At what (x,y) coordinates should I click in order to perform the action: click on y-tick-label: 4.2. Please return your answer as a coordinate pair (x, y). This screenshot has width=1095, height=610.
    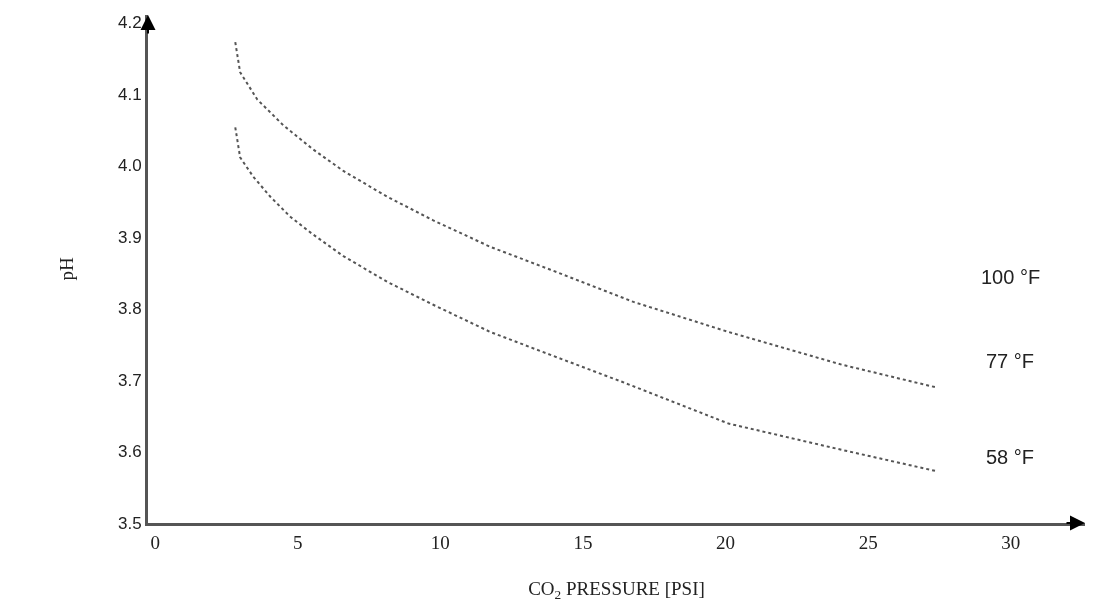
    Looking at the image, I should click on (129, 23).